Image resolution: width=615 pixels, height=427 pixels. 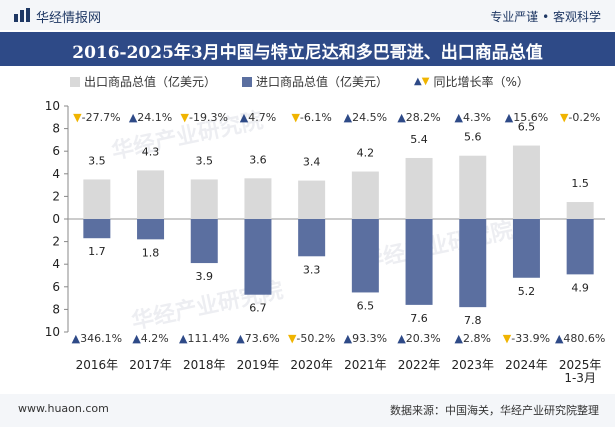 What do you see at coordinates (75, 81) in the screenshot?
I see `legend-export-swatch` at bounding box center [75, 81].